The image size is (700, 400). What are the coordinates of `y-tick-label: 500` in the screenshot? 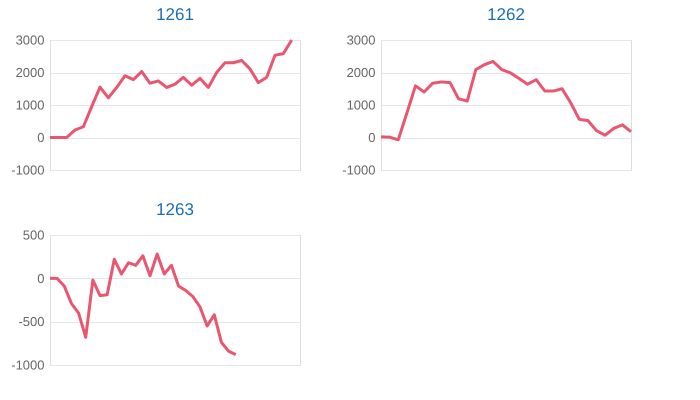 It's located at (33, 235).